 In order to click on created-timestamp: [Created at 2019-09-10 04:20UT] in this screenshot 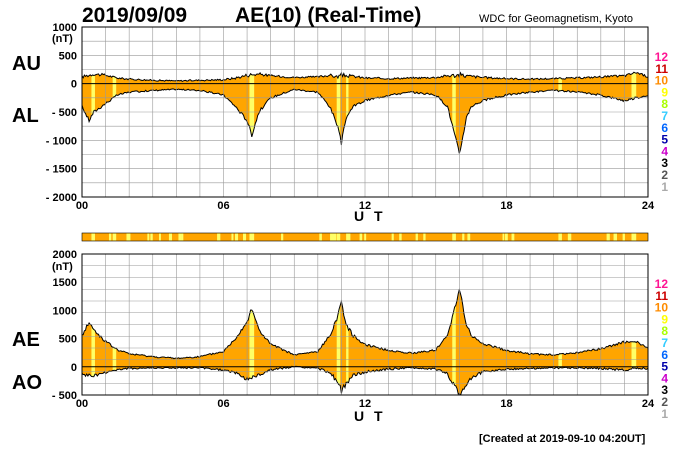, I will do `click(562, 439)`.